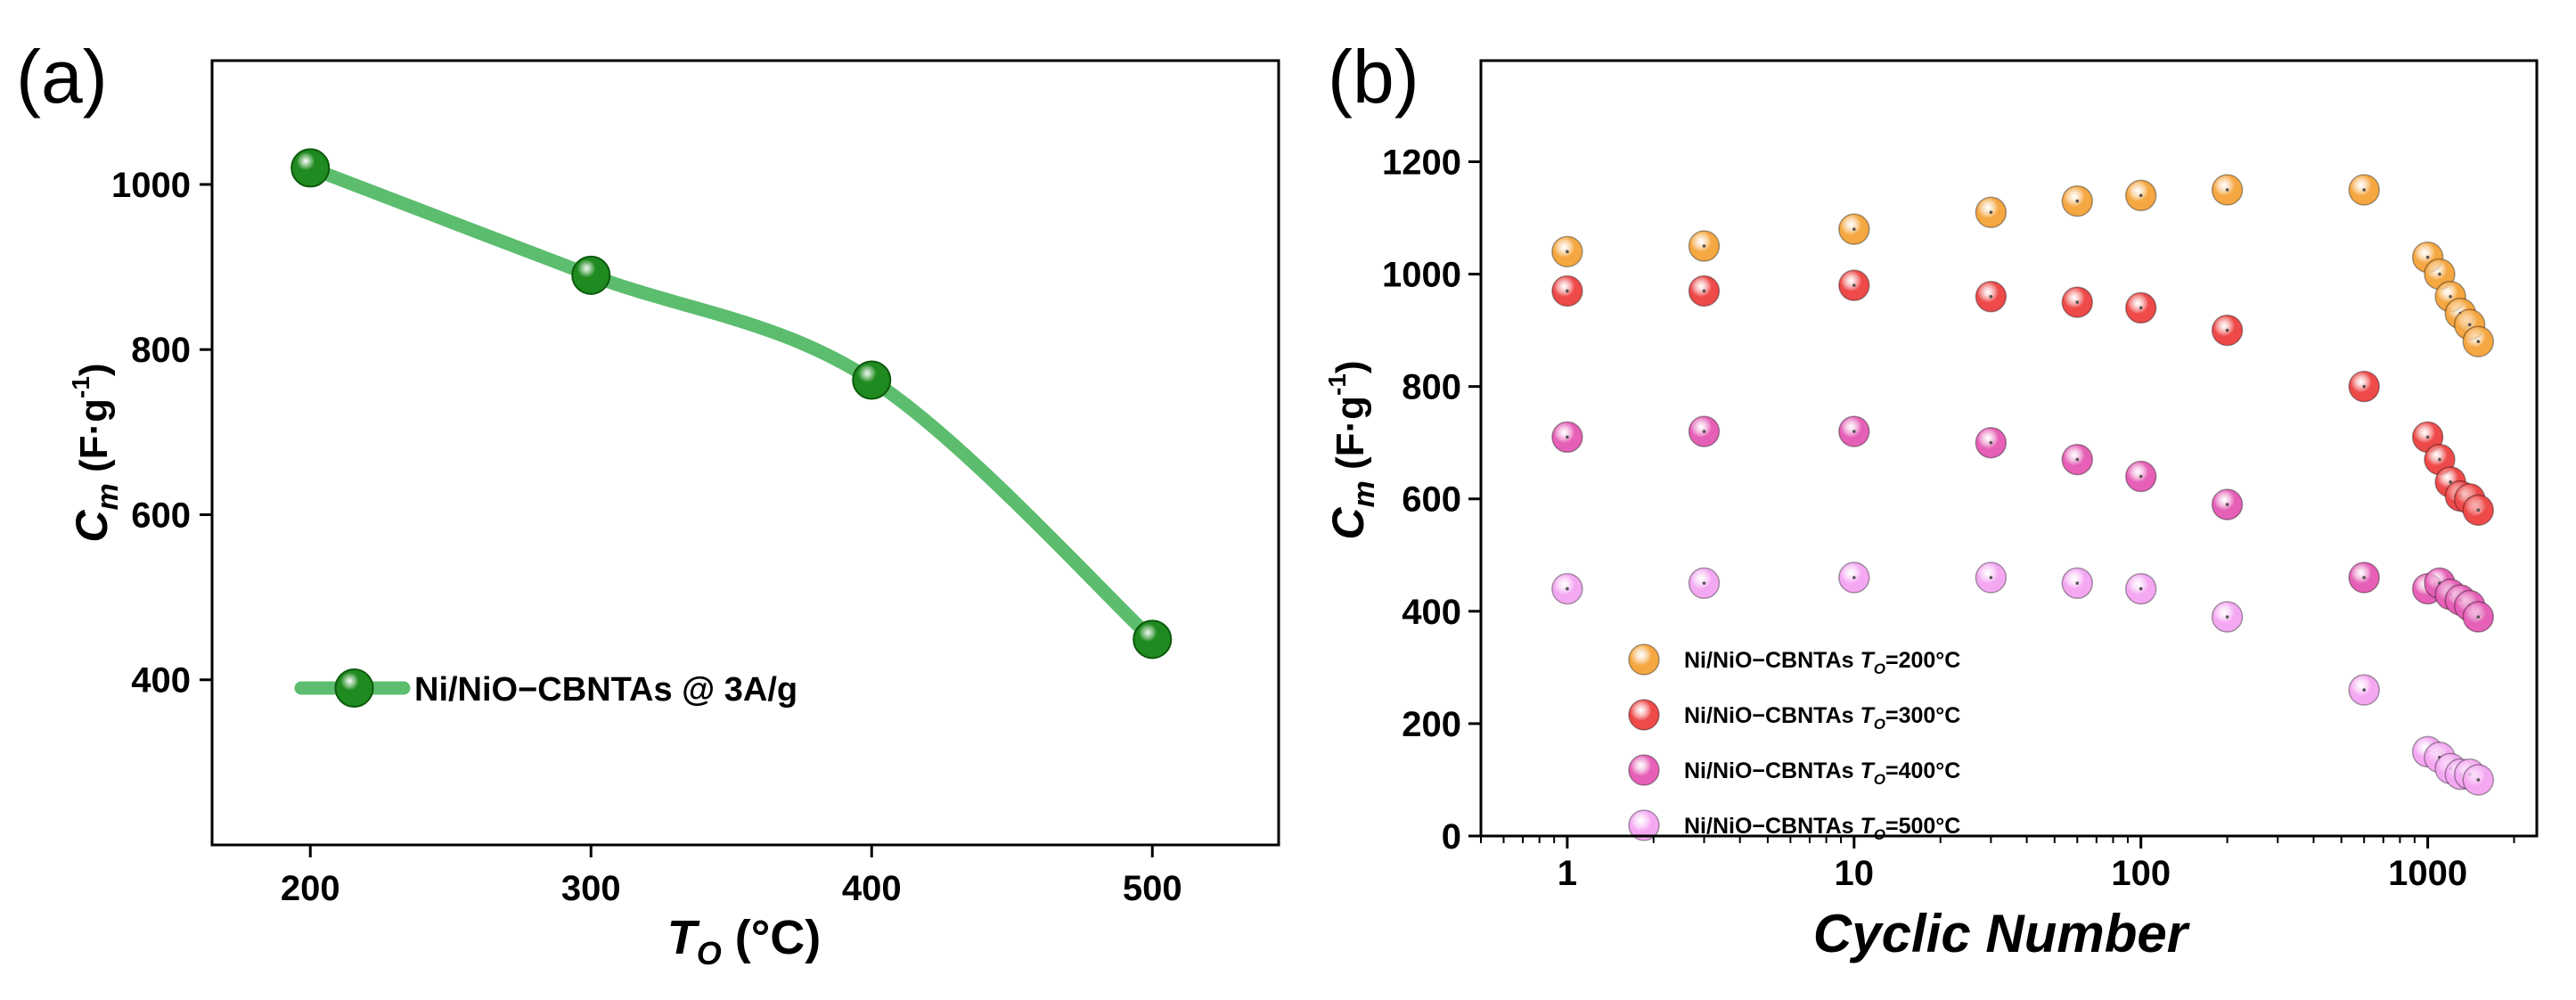 Image resolution: width=2576 pixels, height=1000 pixels. Describe the element at coordinates (108, 497) in the screenshot. I see `panel-a-y-title-sub: m` at that location.